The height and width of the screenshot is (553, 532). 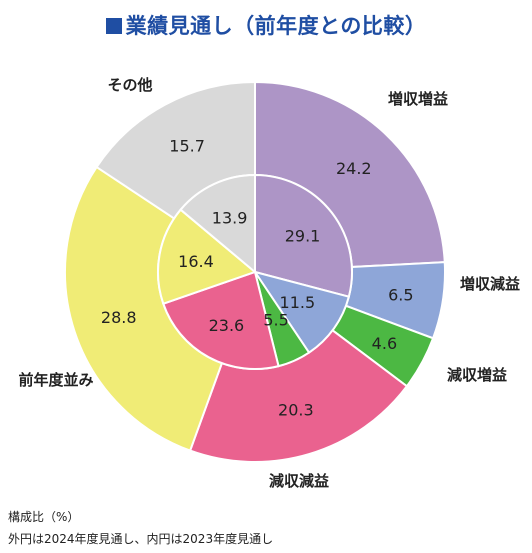 What do you see at coordinates (55, 380) in the screenshot?
I see `category-label-zennendo-nami: 前年度並み` at bounding box center [55, 380].